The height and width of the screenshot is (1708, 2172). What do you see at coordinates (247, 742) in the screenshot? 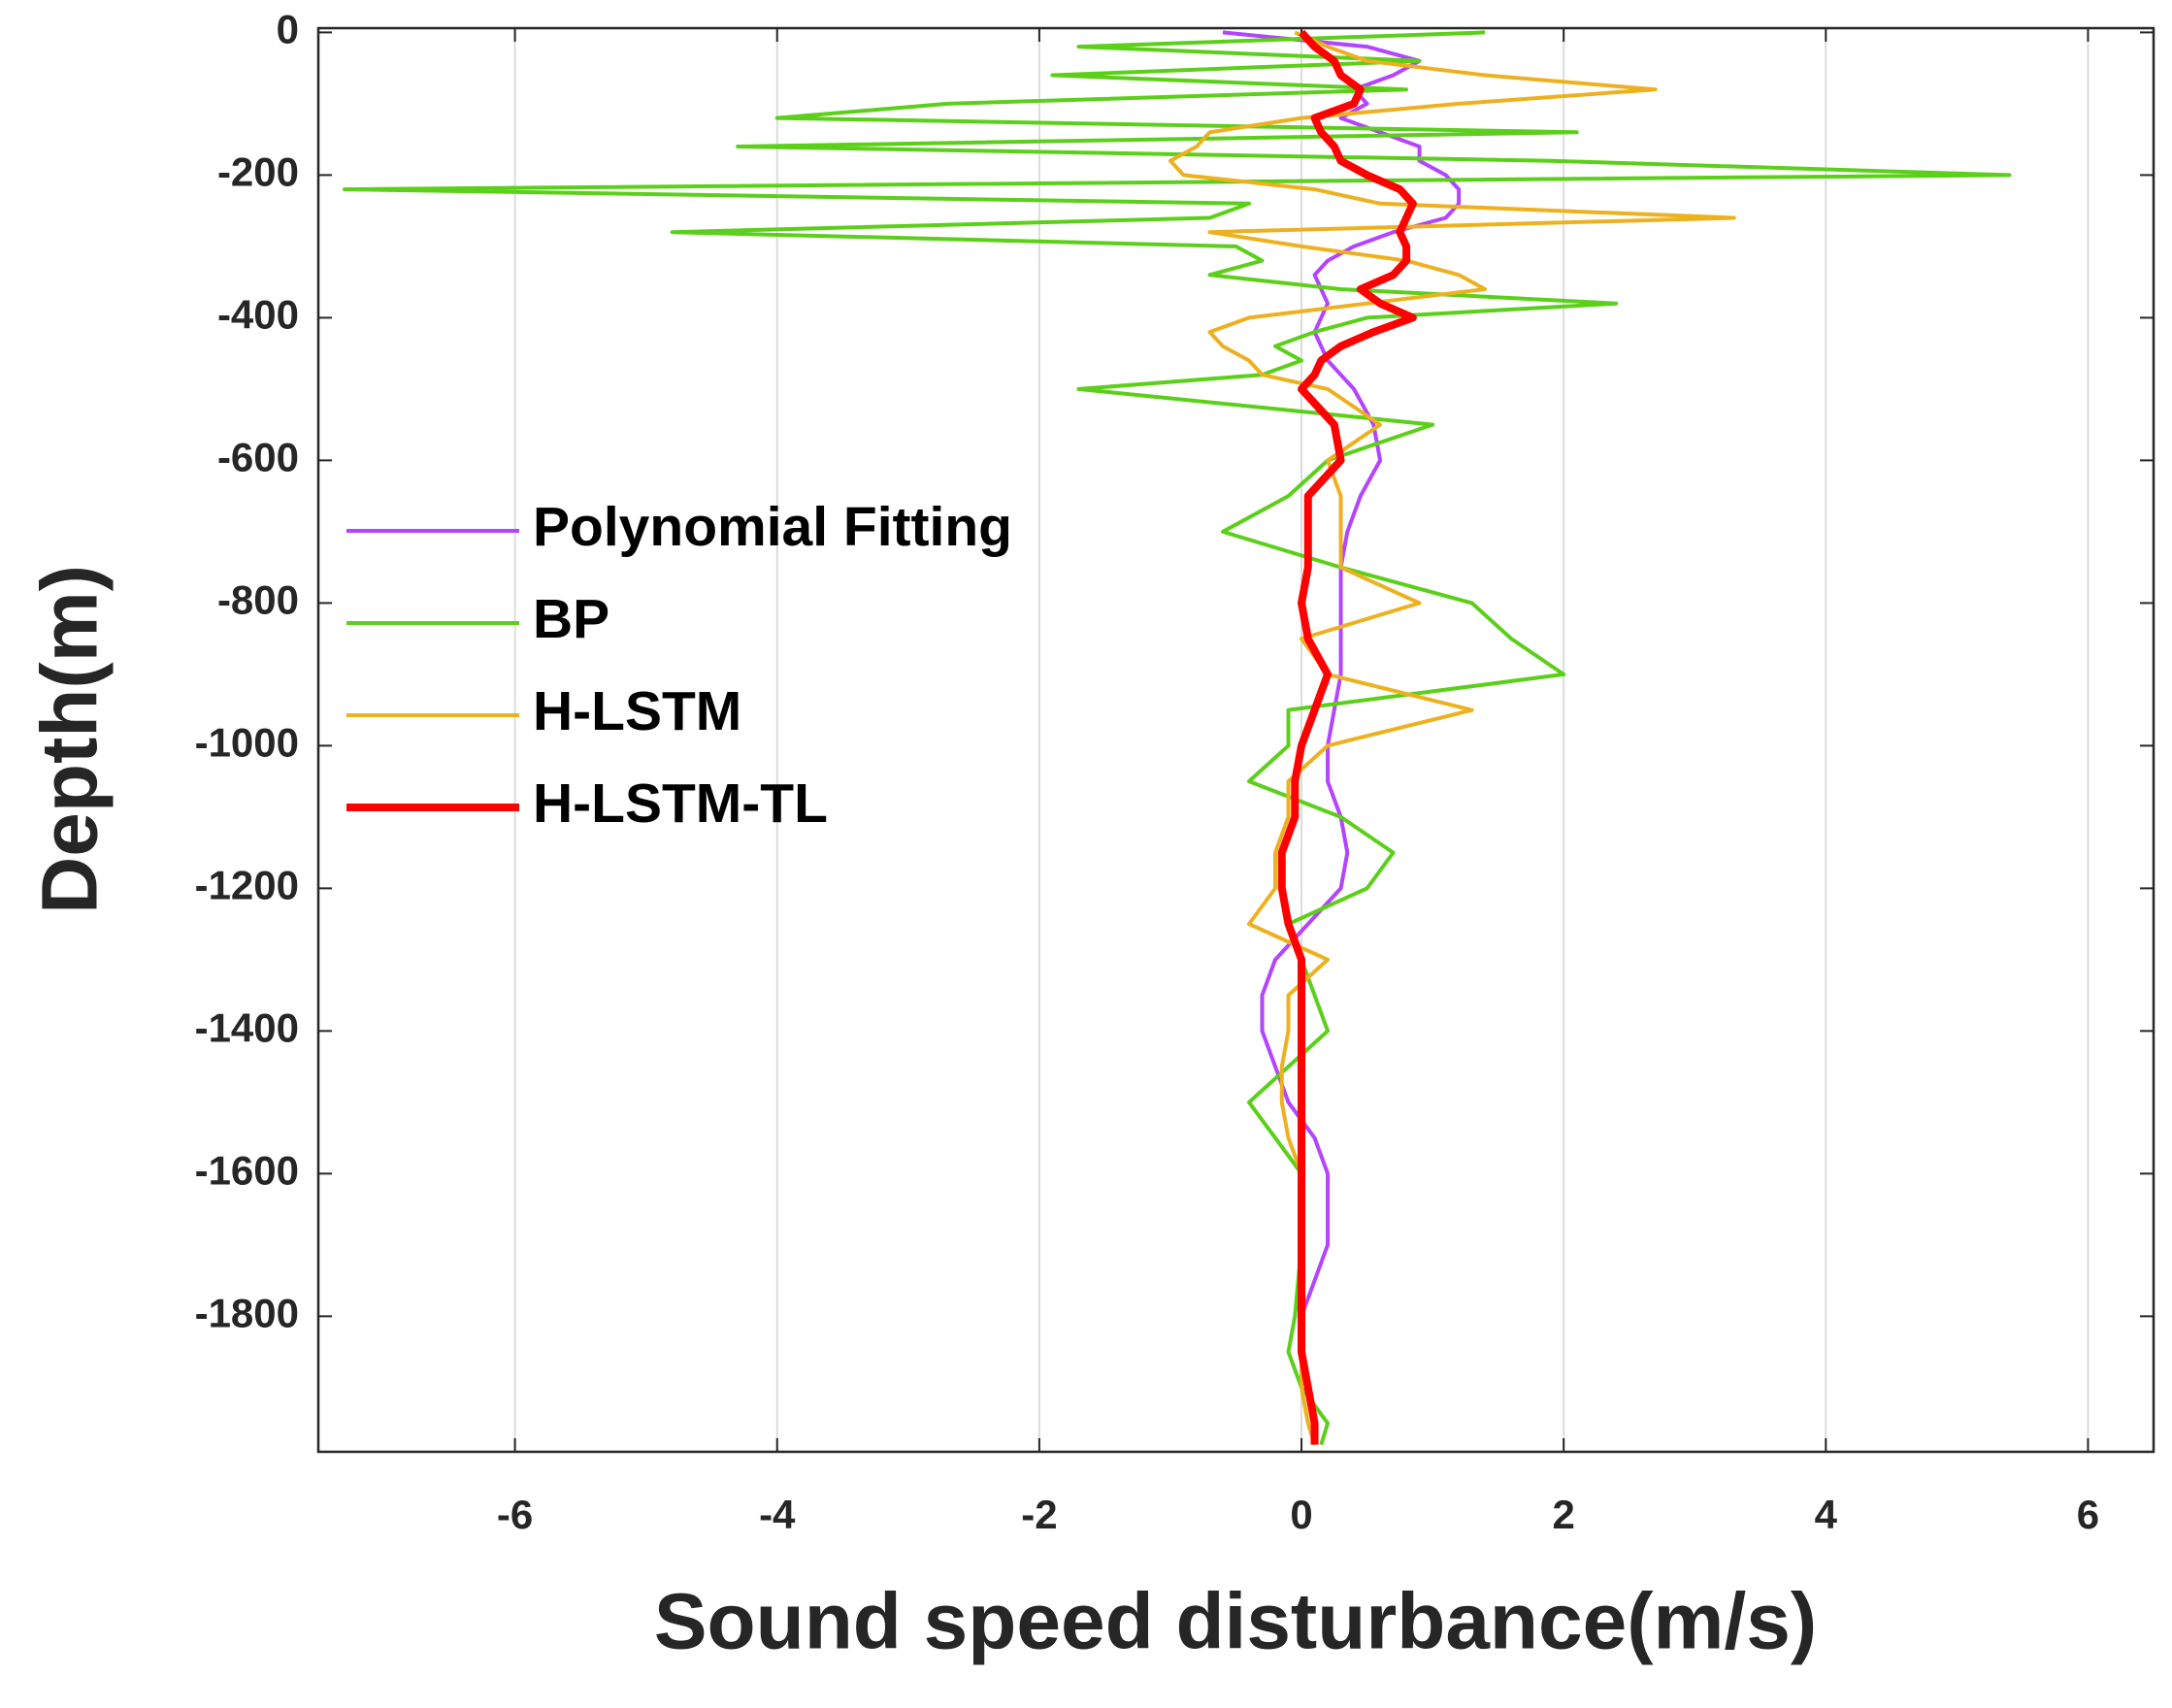
I see `y-tick-label: -1000` at bounding box center [247, 742].